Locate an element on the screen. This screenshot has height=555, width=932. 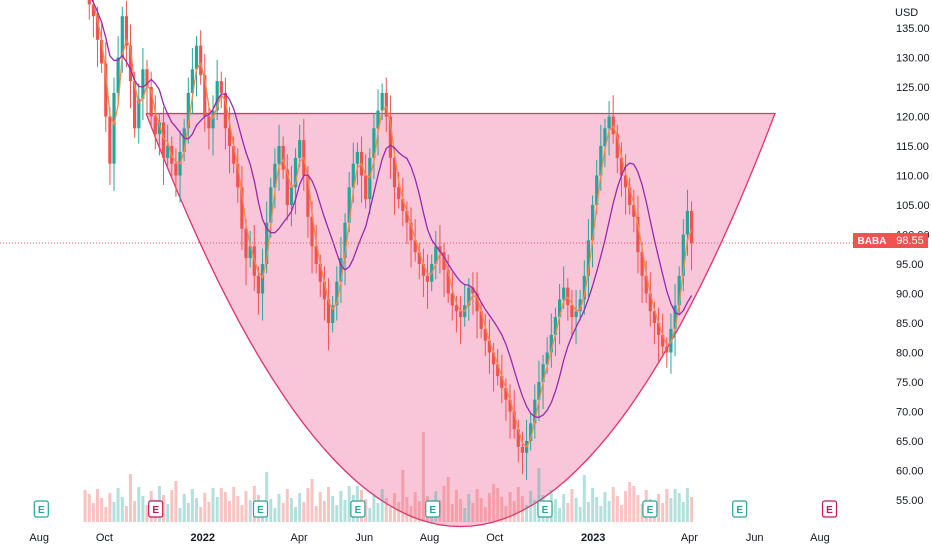
y-tick-label: 115.00 is located at coordinates (912, 147).